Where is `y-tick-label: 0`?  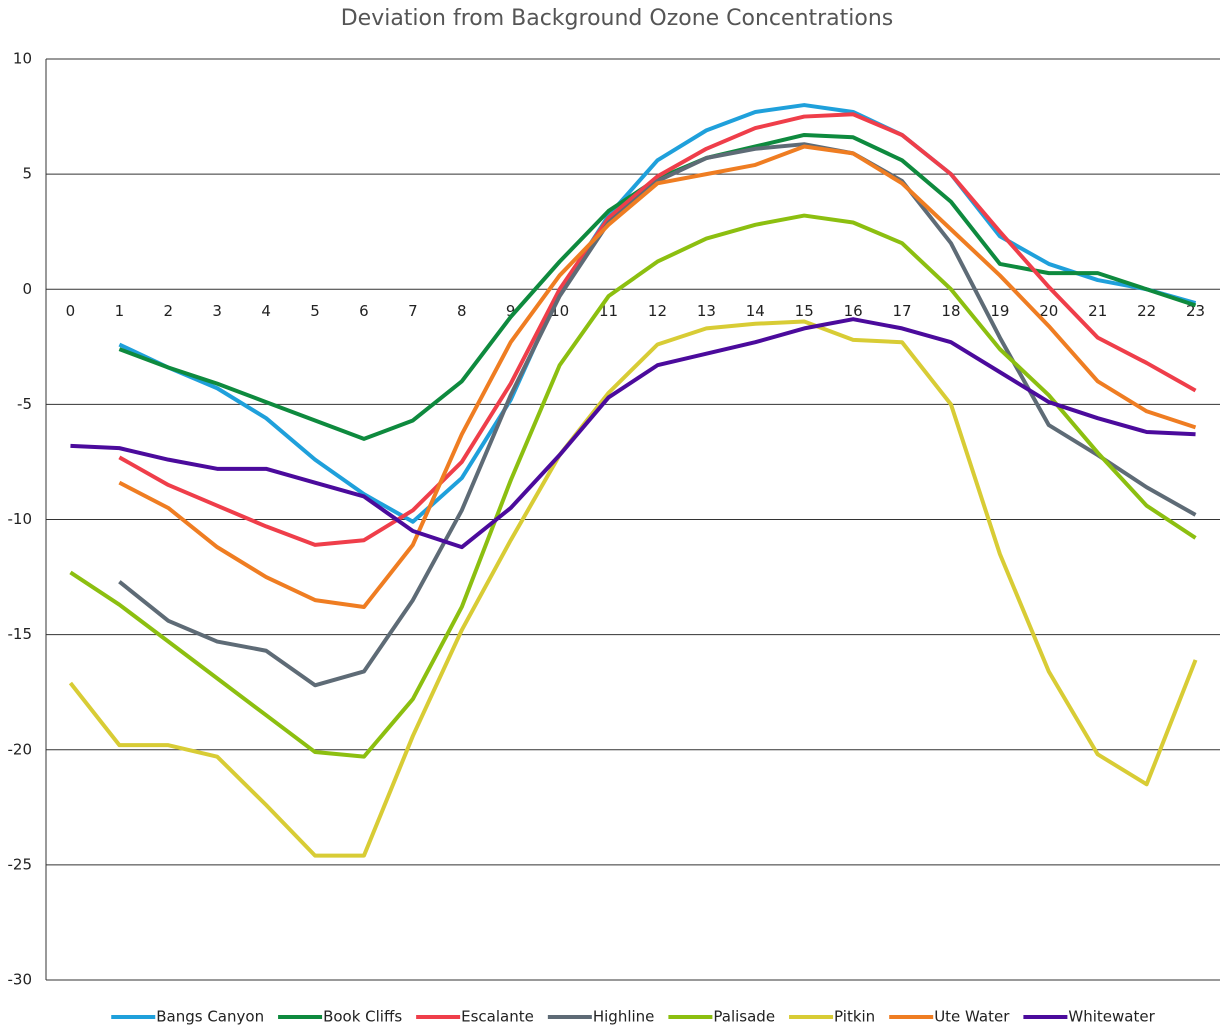
y-tick-label: 0 is located at coordinates (27, 289).